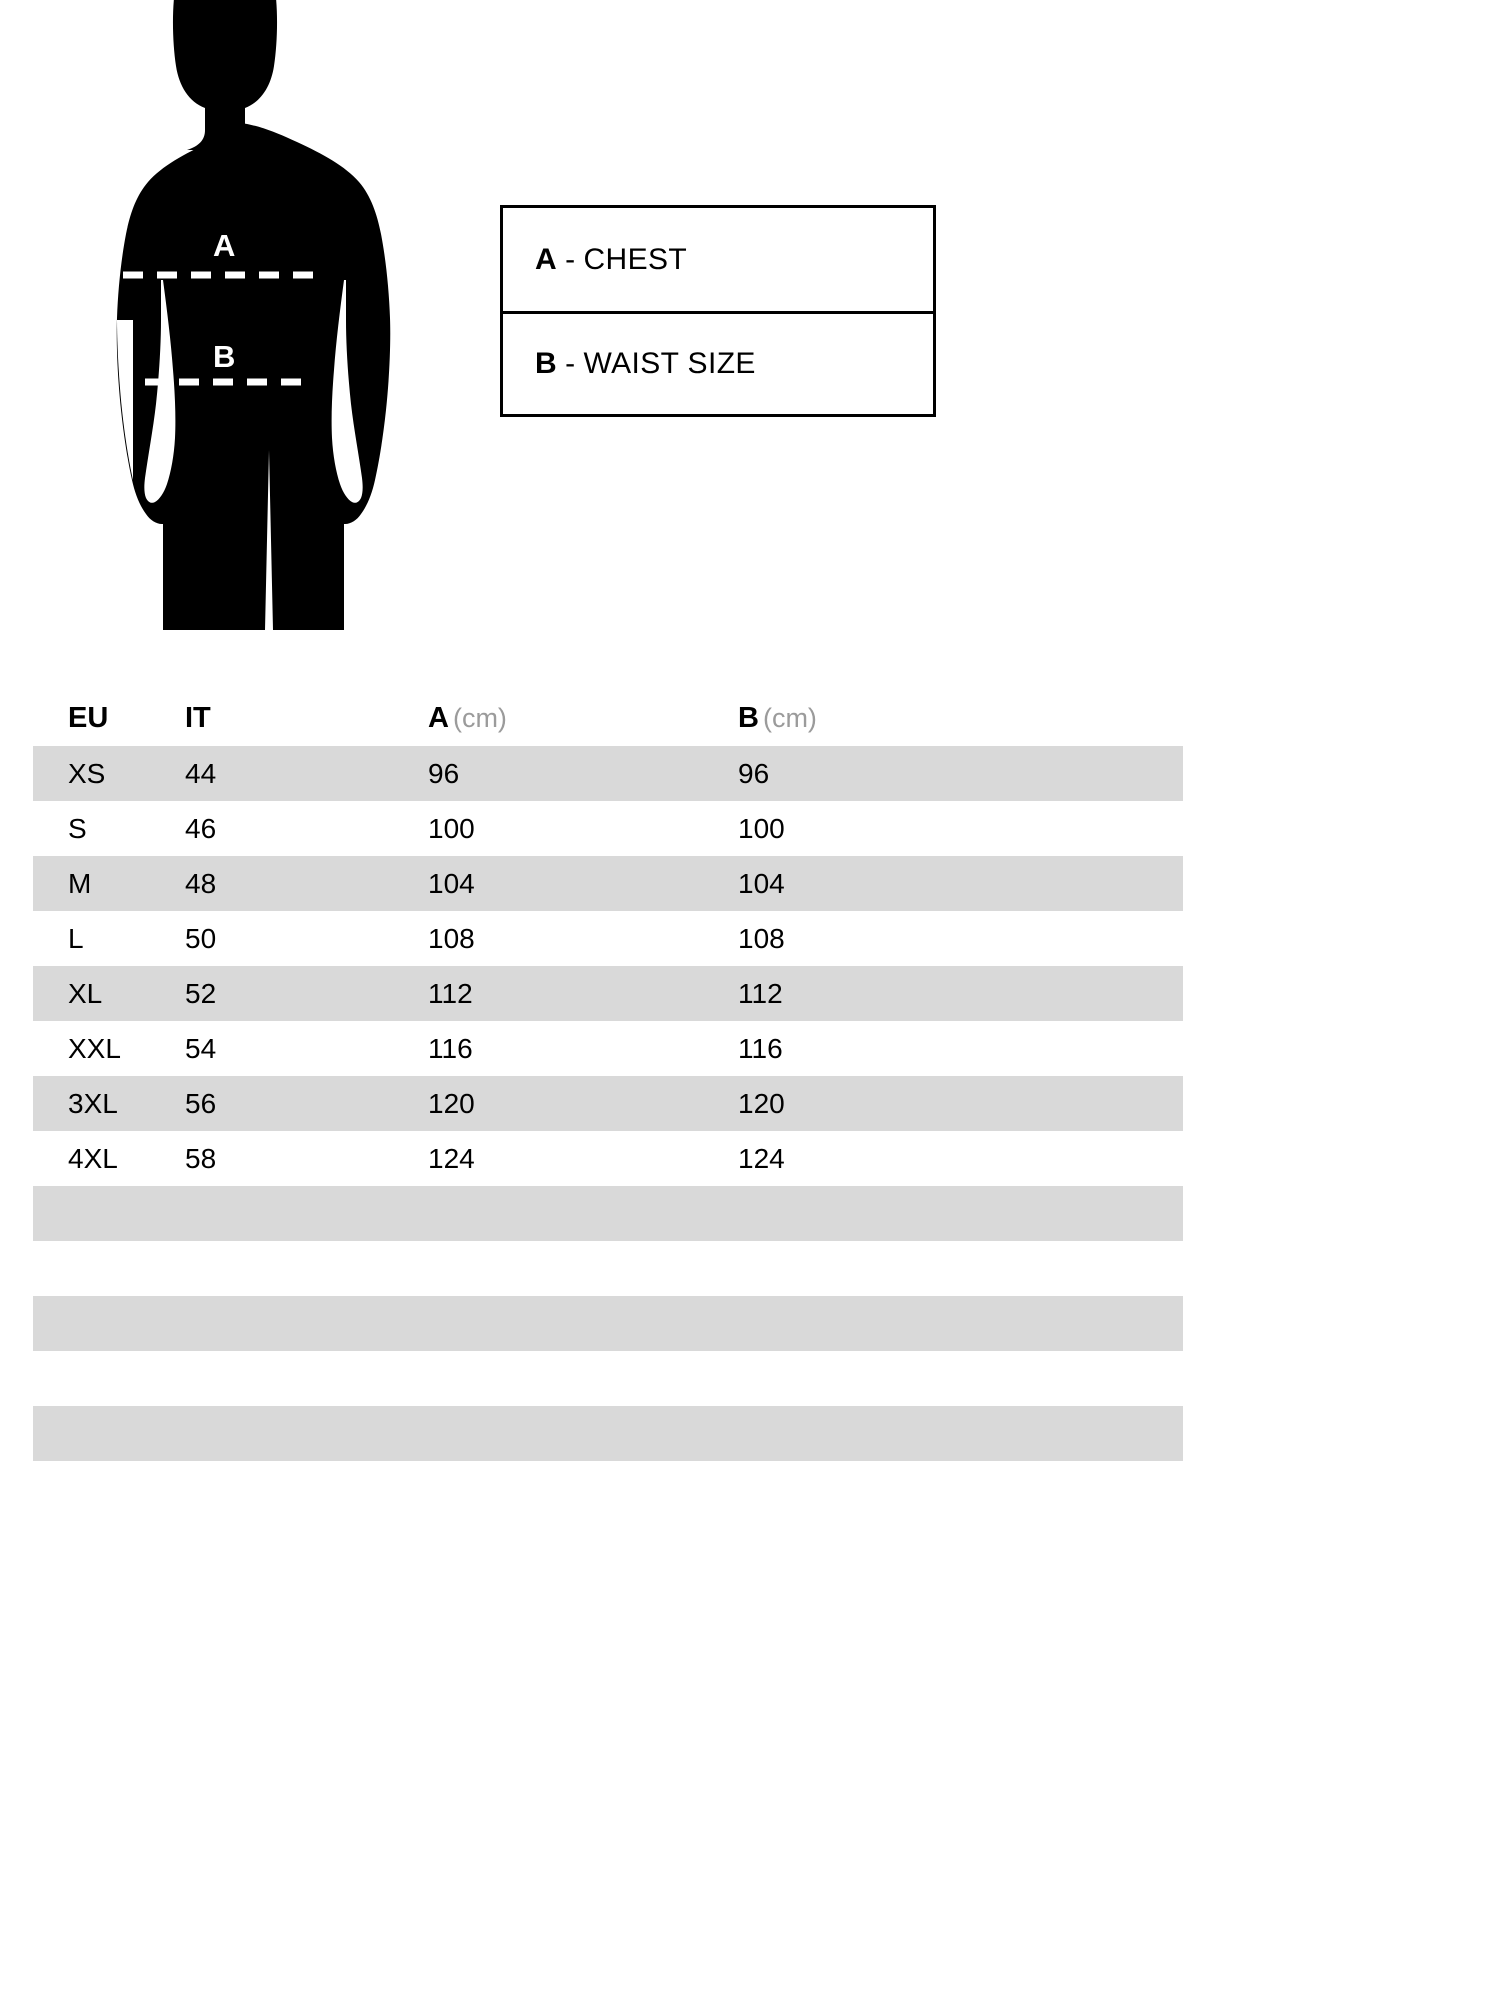 The height and width of the screenshot is (2000, 1500). I want to click on silhouette-shape, so click(253, 315).